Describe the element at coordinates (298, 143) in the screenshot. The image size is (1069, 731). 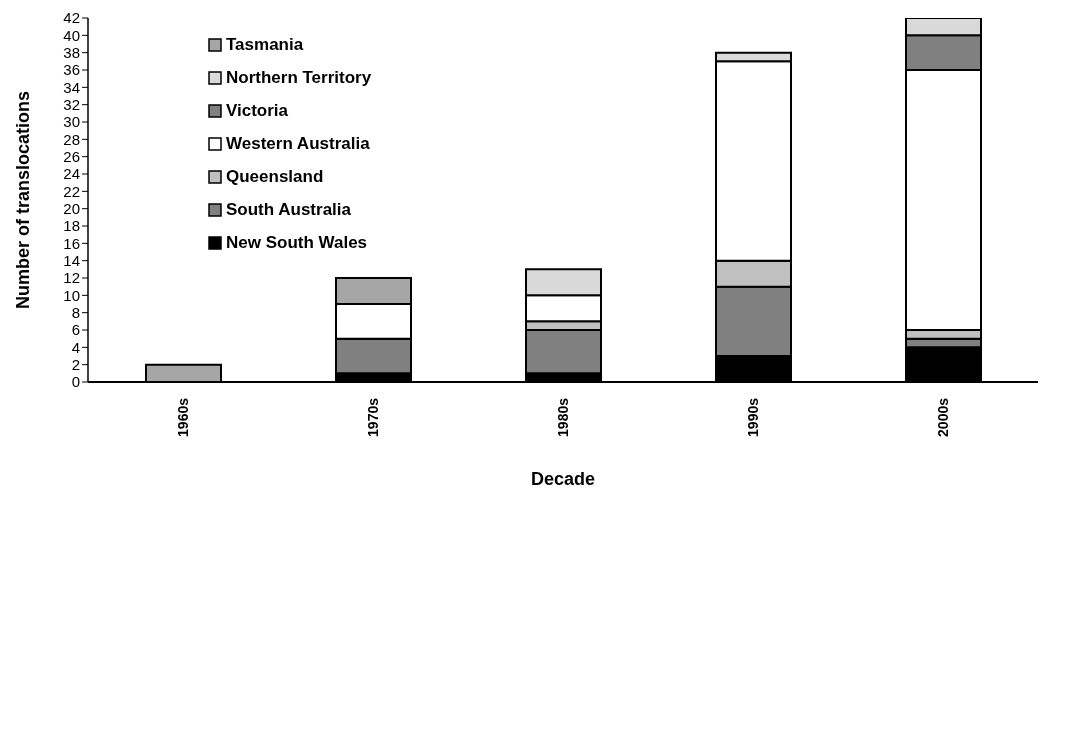
I see `legend-label: Western Australia` at that location.